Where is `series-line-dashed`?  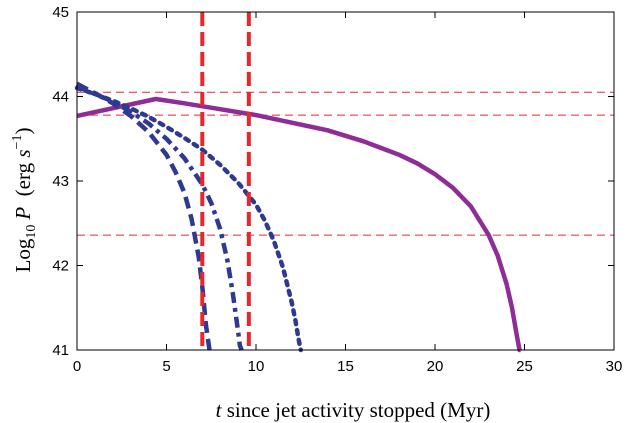 series-line-dashed is located at coordinates (143, 216).